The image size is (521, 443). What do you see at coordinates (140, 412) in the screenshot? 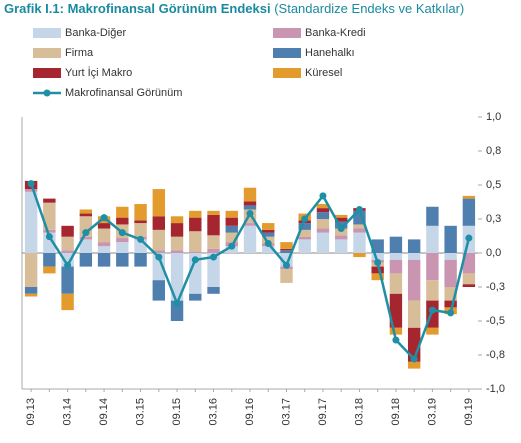
I see `x-tick-label: 03.15` at bounding box center [140, 412].